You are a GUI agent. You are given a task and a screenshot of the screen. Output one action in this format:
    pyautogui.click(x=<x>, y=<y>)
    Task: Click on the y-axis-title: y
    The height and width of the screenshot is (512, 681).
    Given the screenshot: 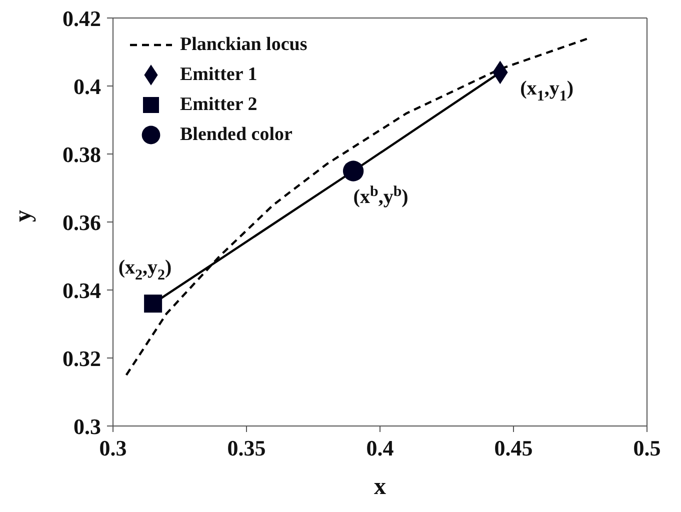 What is the action you would take?
    pyautogui.click(x=23, y=216)
    